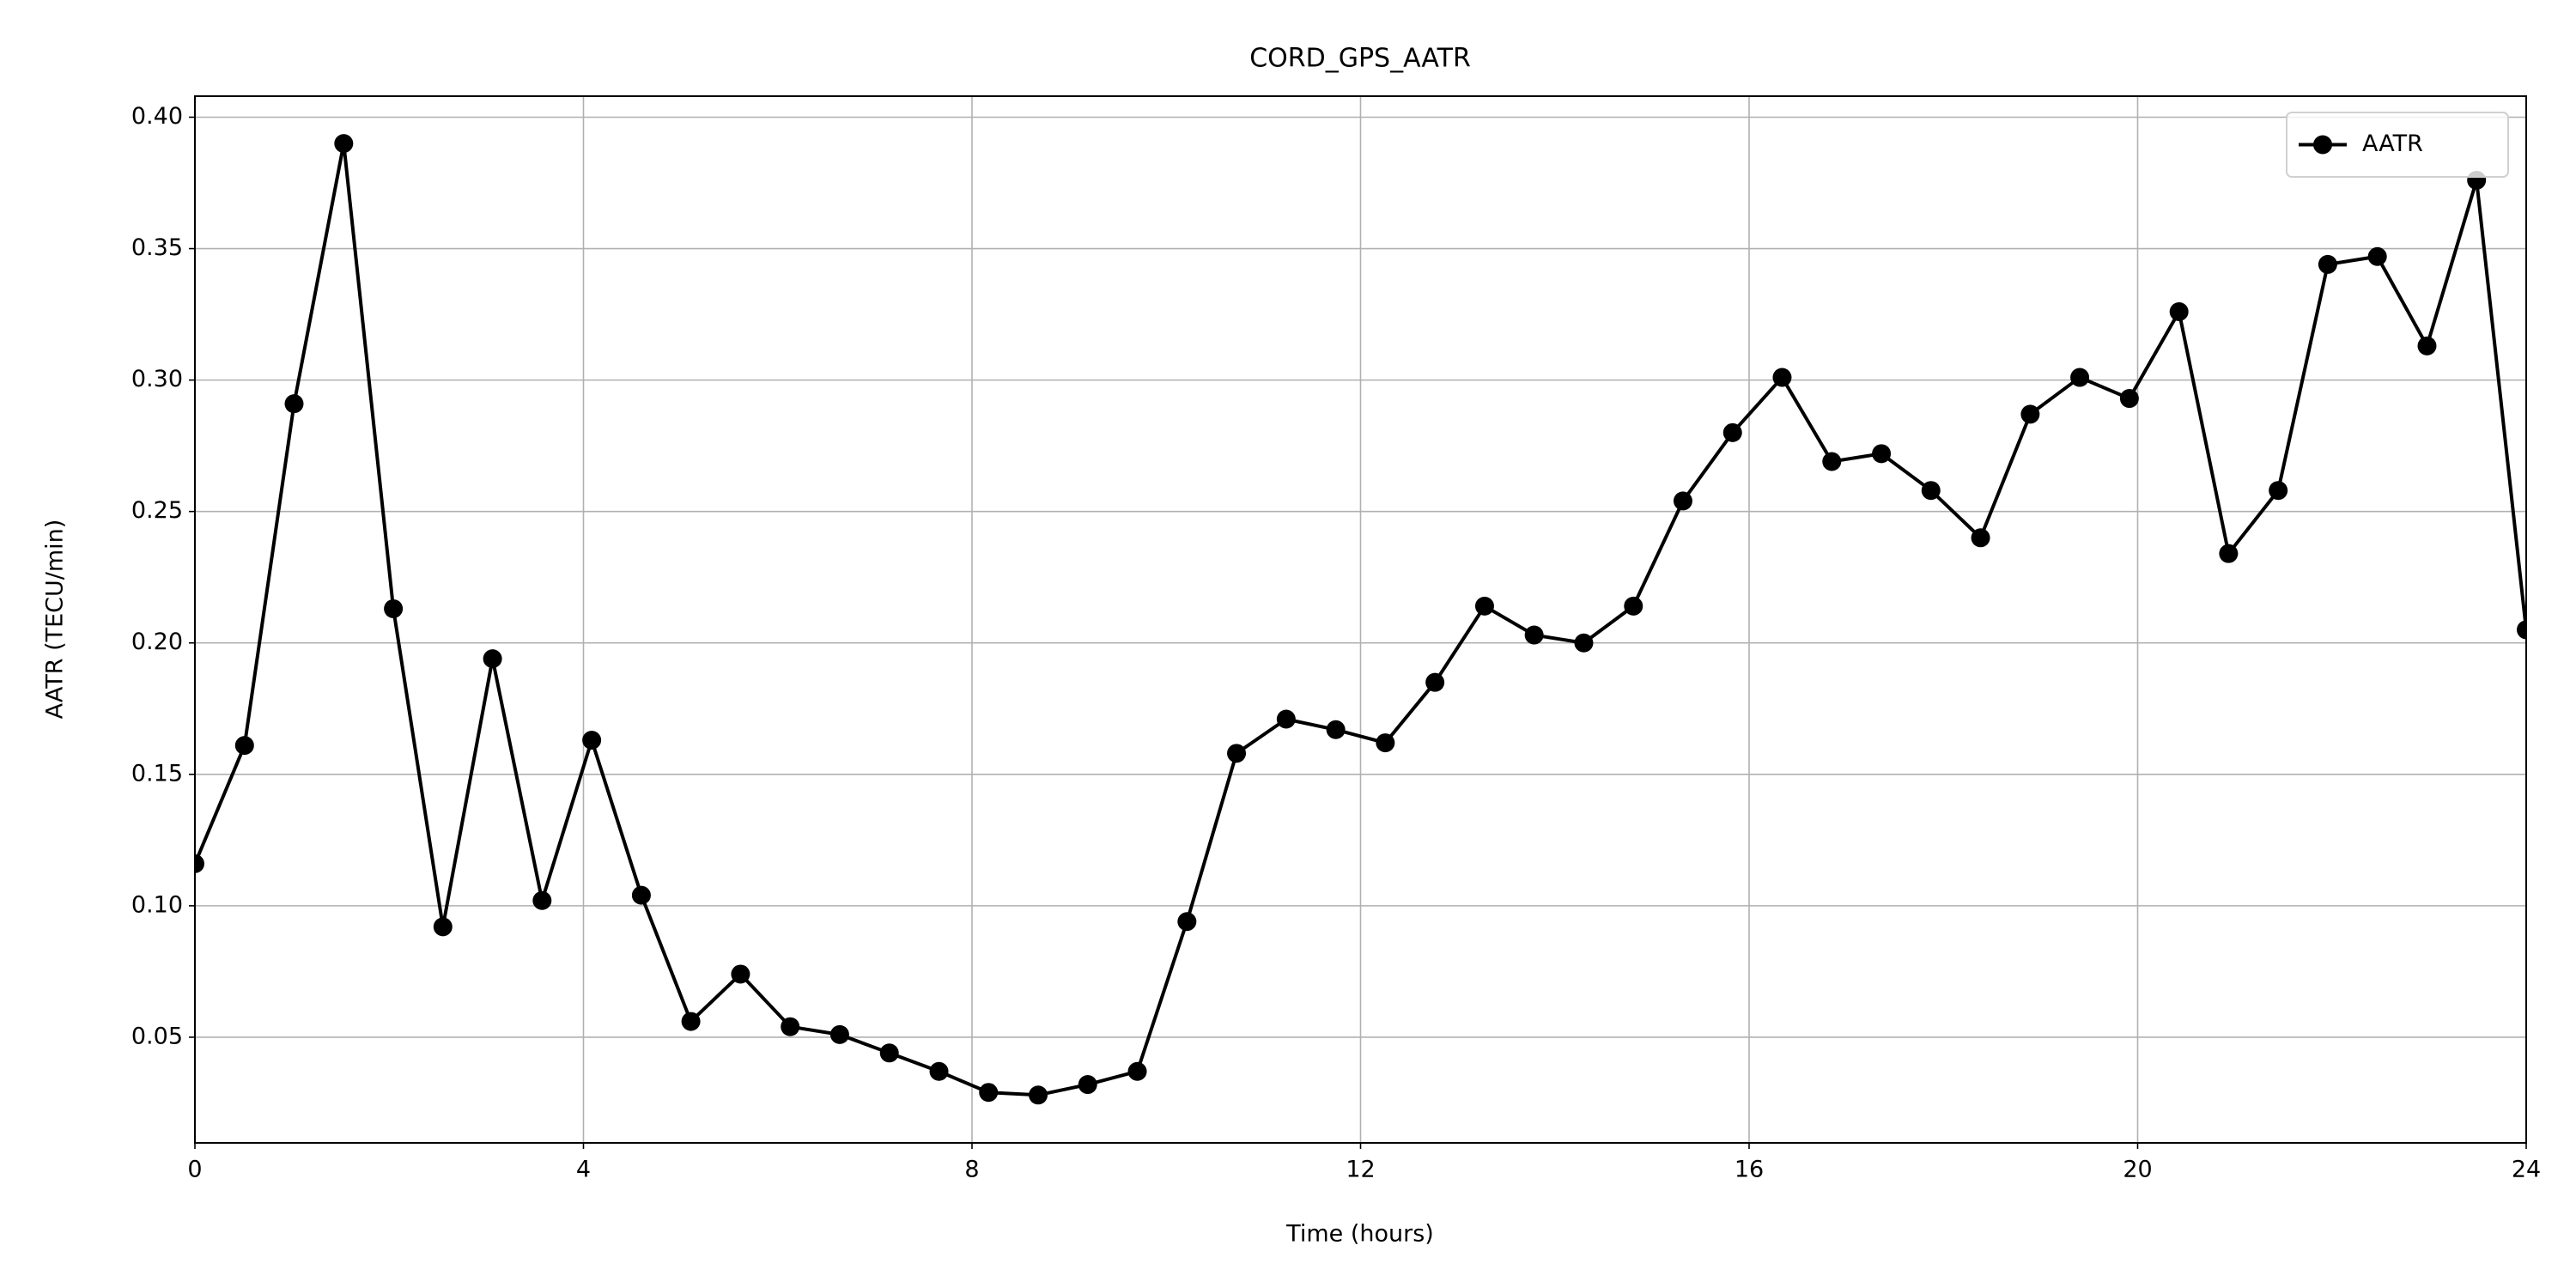 This screenshot has width=2576, height=1288. I want to click on x-tick-label: 20, so click(2137, 1170).